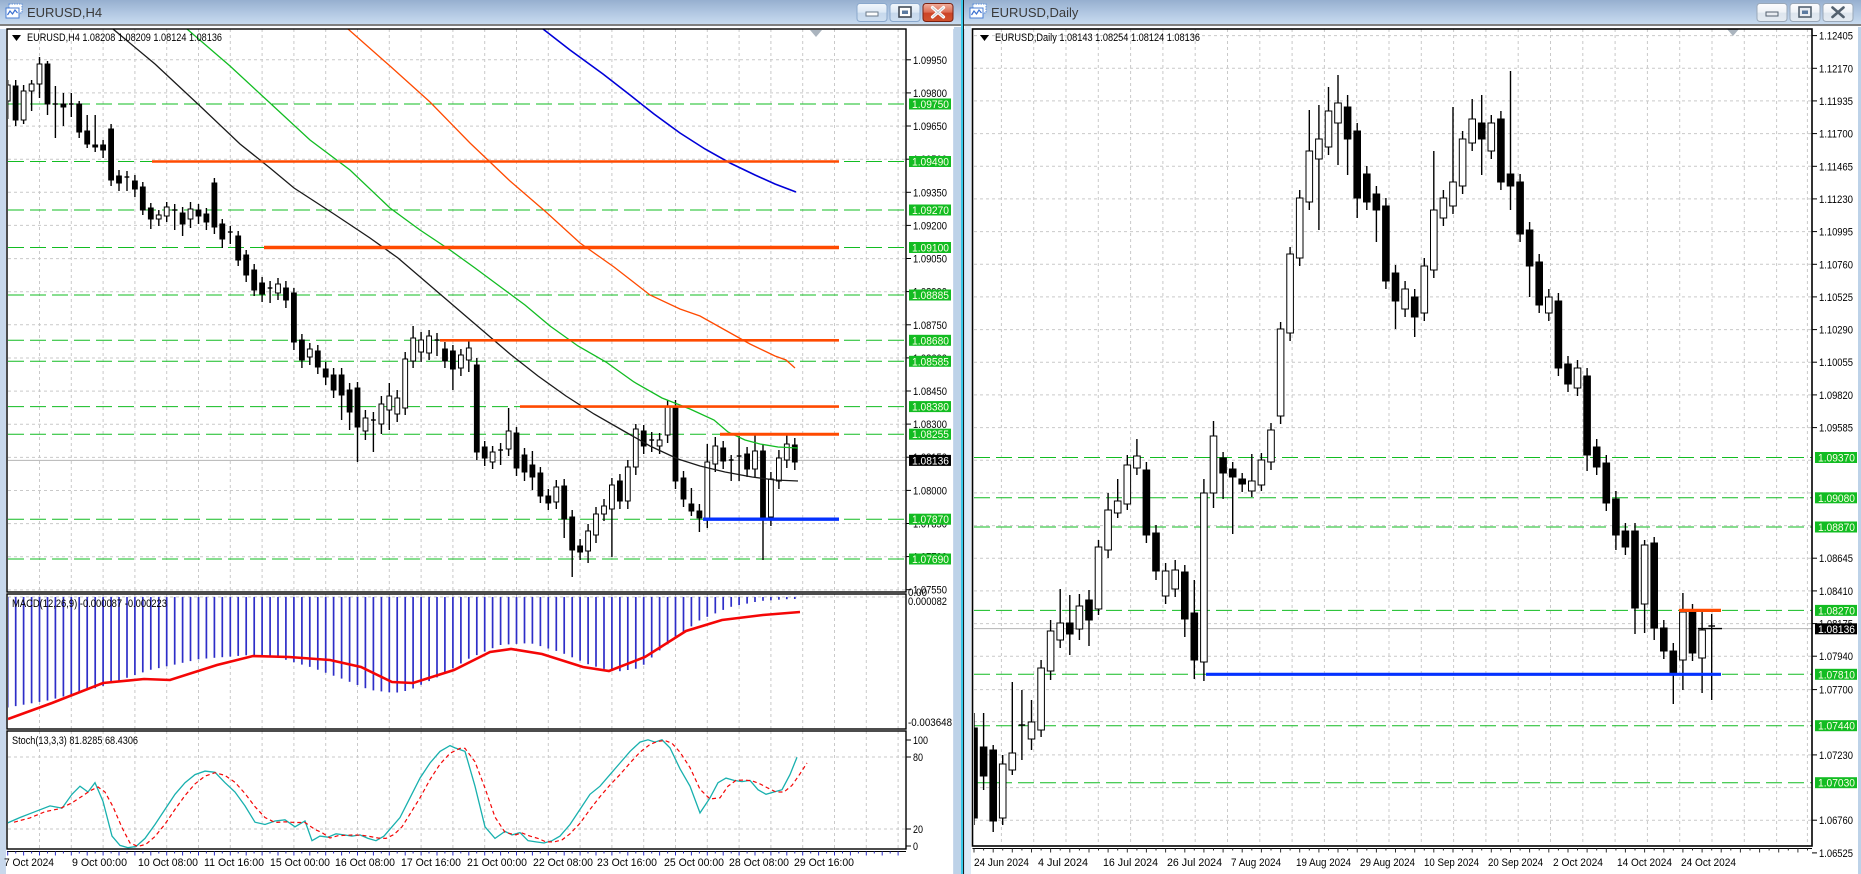  What do you see at coordinates (1323, 863) in the screenshot?
I see `svg-text: 19 Aug 2024` at bounding box center [1323, 863].